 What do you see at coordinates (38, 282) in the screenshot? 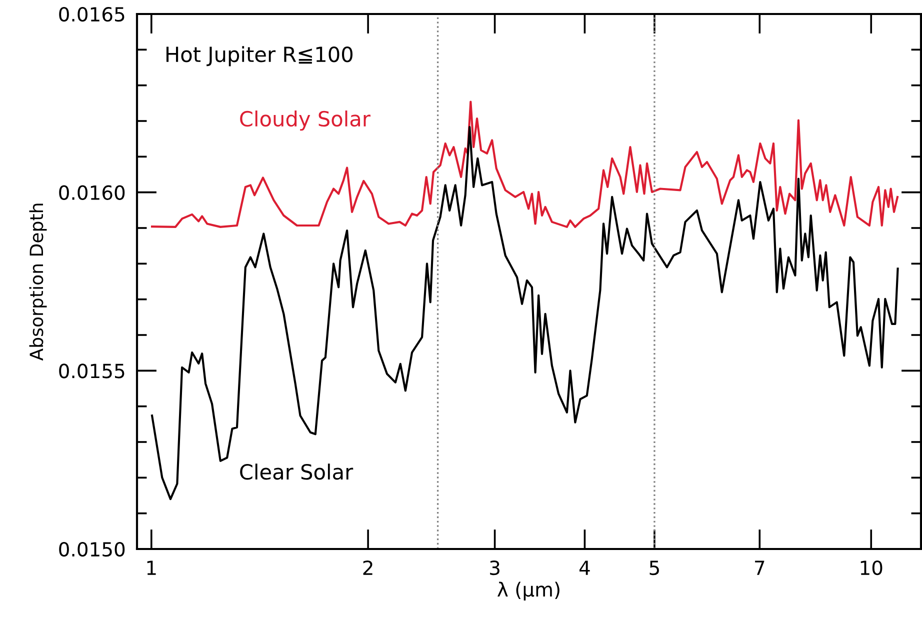
I see `y-axis-title: Absorption Depth` at bounding box center [38, 282].